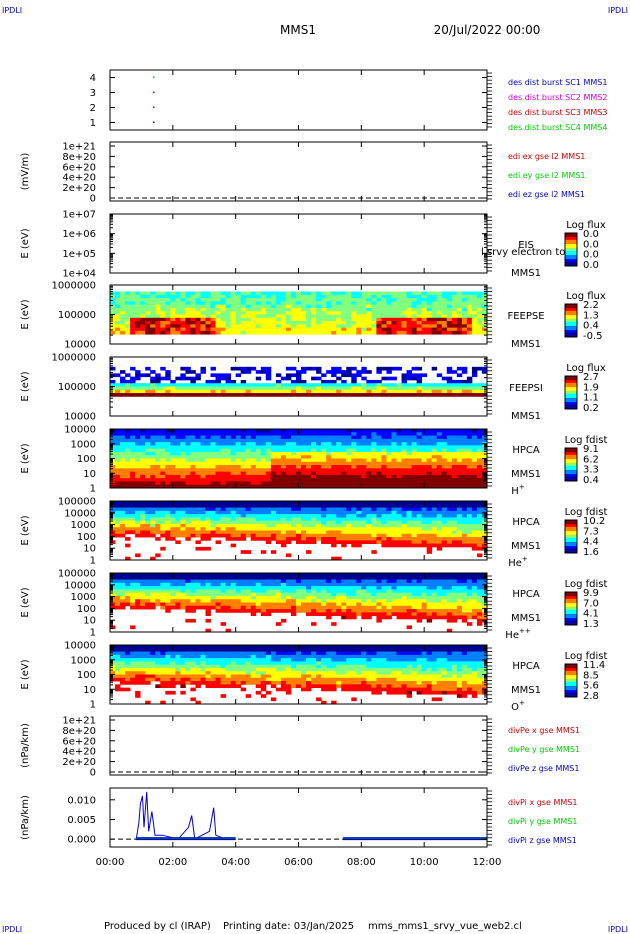  Describe the element at coordinates (93, 199) in the screenshot. I see `y-tick-label: 0` at that location.